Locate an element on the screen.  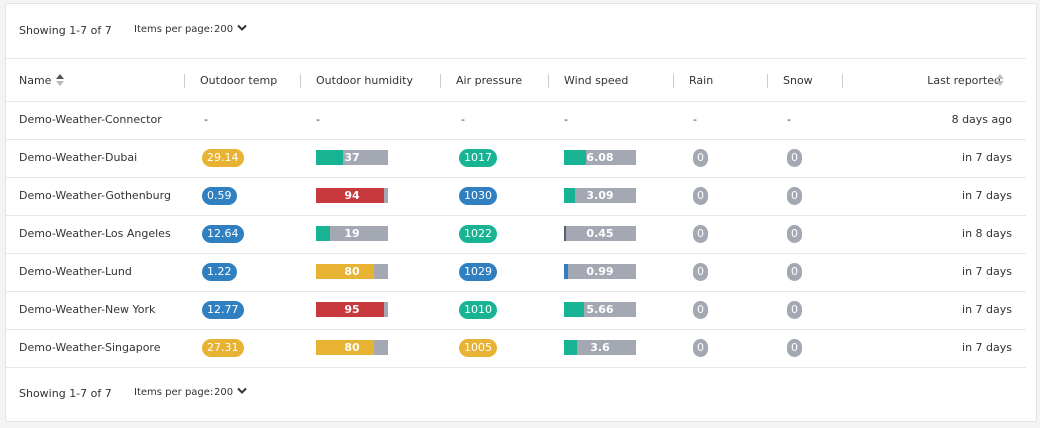
device-name: Demo-Weather-Lund is located at coordinates (75, 271).